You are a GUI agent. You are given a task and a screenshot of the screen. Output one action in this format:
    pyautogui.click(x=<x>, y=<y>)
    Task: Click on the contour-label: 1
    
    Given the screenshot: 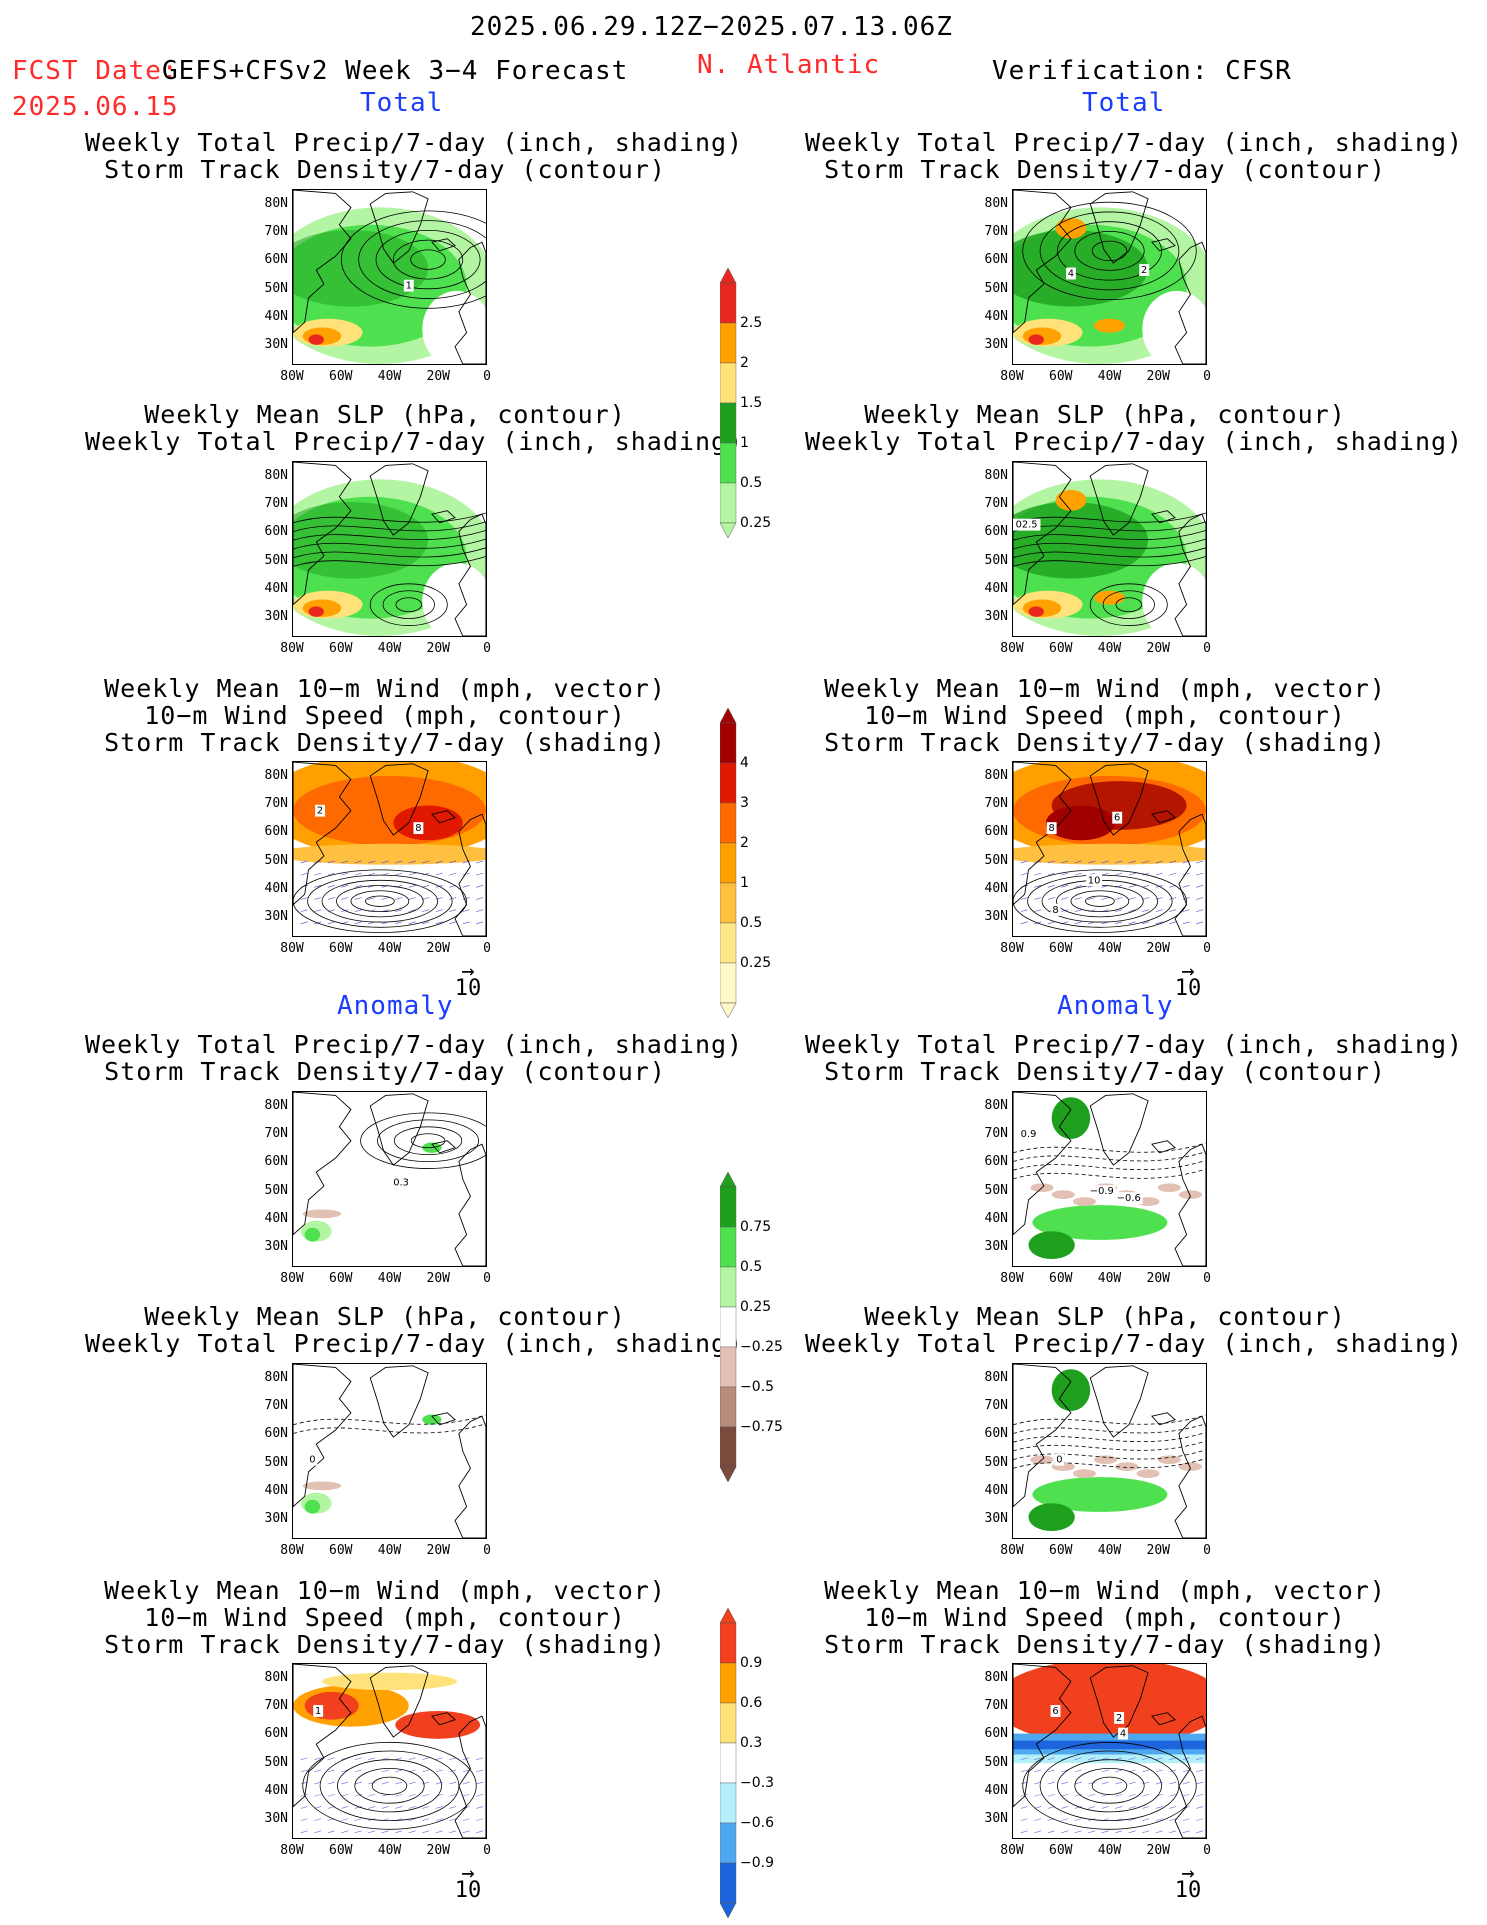 What is the action you would take?
    pyautogui.click(x=318, y=1711)
    